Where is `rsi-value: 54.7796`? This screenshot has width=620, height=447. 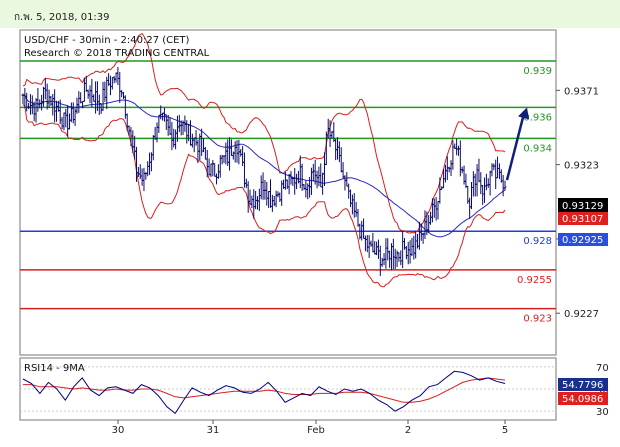 rsi-value: 54.7796 is located at coordinates (582, 385).